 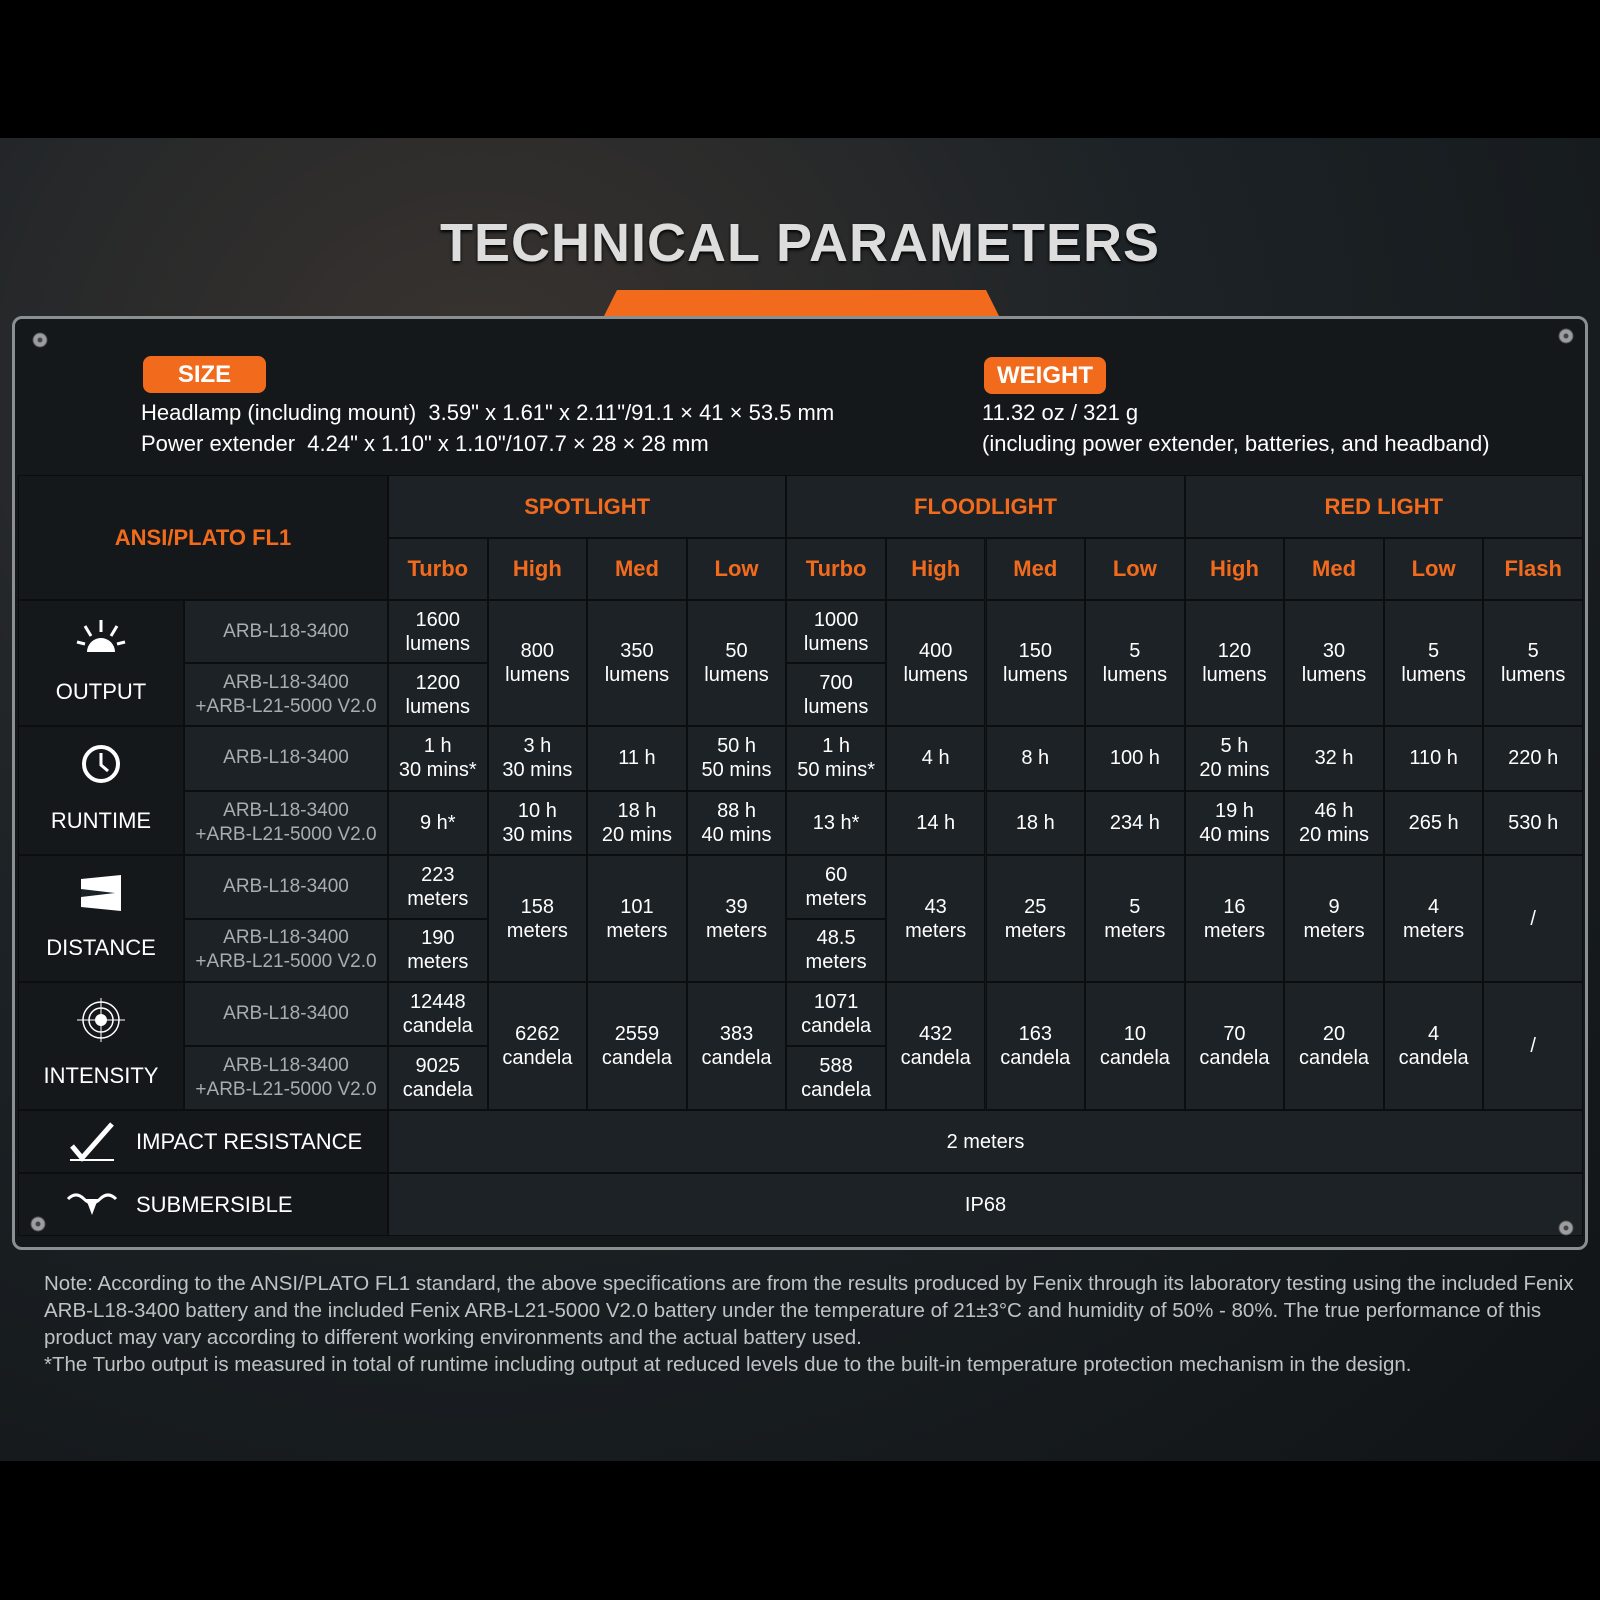 I want to click on value-cell: 234 h, so click(x=1135, y=822).